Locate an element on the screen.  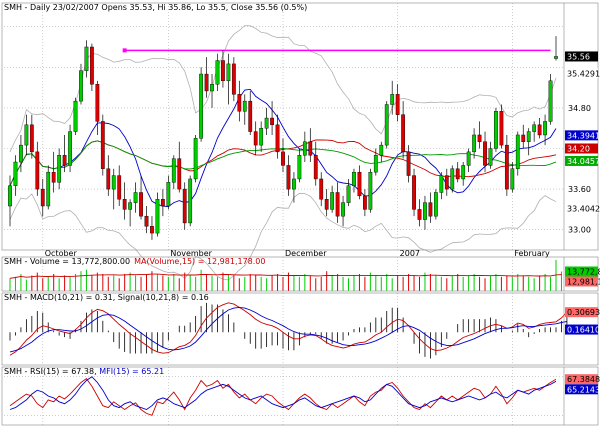
y-tick-1: 33.60 is located at coordinates (579, 189).